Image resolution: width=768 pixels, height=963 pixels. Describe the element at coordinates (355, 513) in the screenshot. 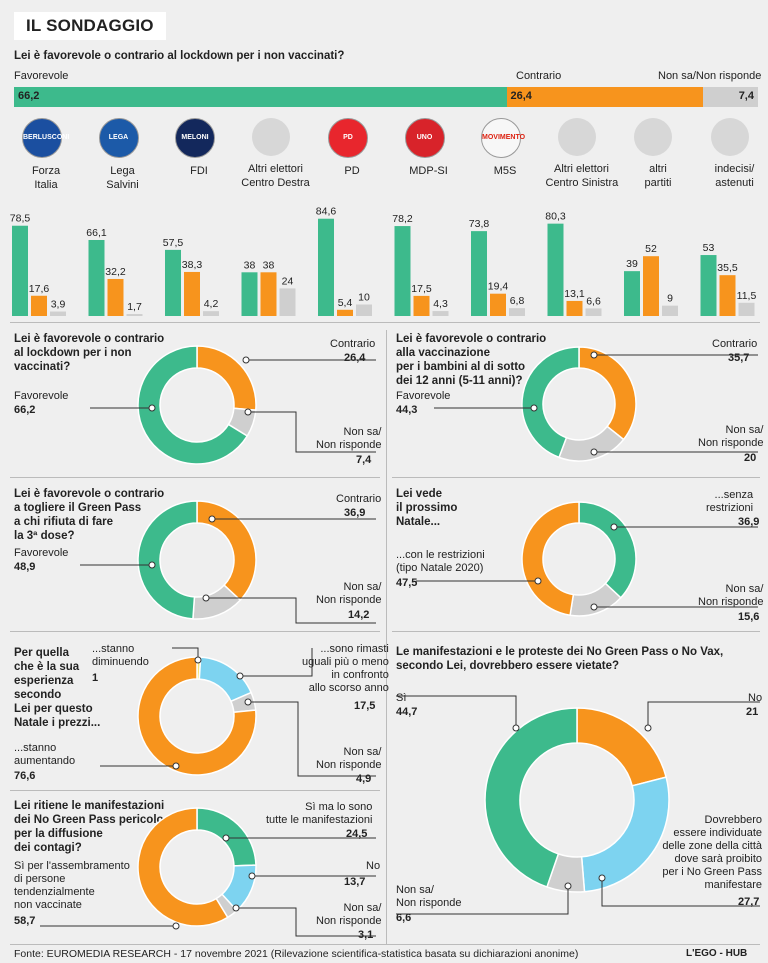

I see `donut3-con-value: 36,9` at that location.